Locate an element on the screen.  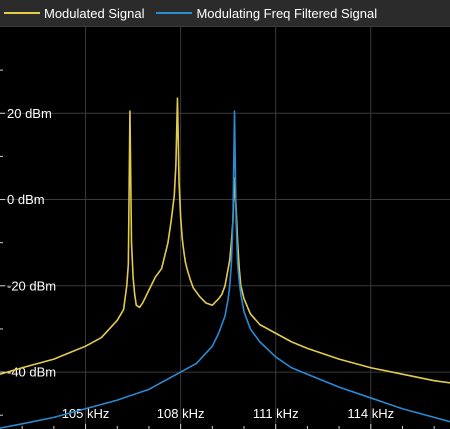
x-tick-label: 114 kHz is located at coordinates (370, 413).